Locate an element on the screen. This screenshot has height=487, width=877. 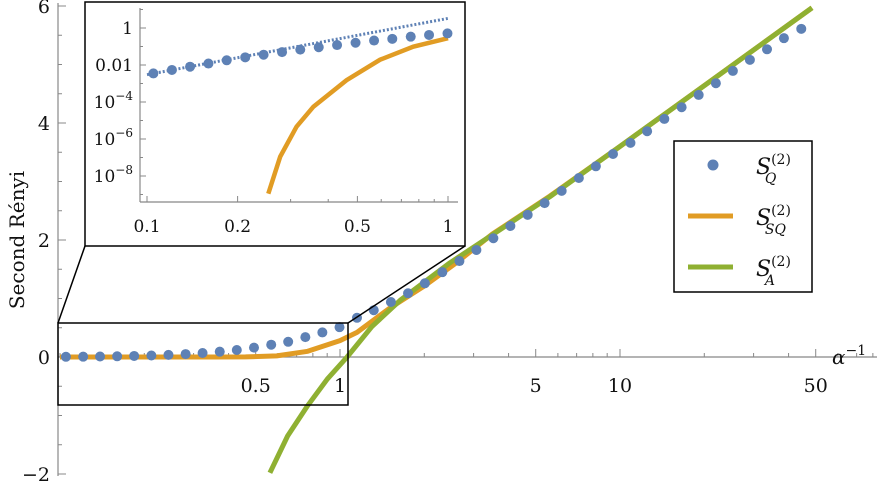
x-tick-label: 0.5 is located at coordinates (256, 386).